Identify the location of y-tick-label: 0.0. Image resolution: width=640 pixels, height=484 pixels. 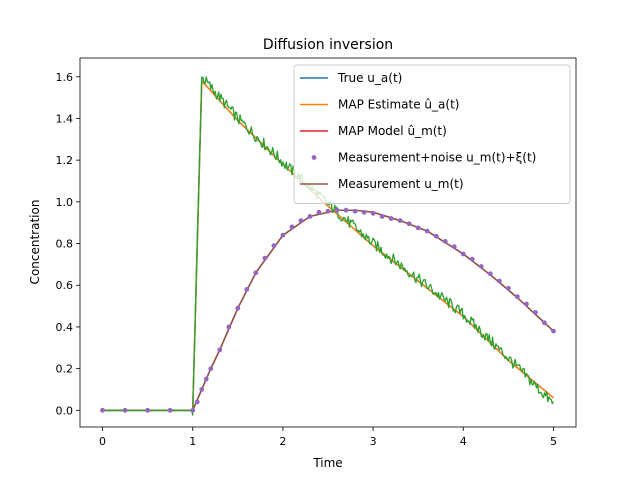
(65, 410).